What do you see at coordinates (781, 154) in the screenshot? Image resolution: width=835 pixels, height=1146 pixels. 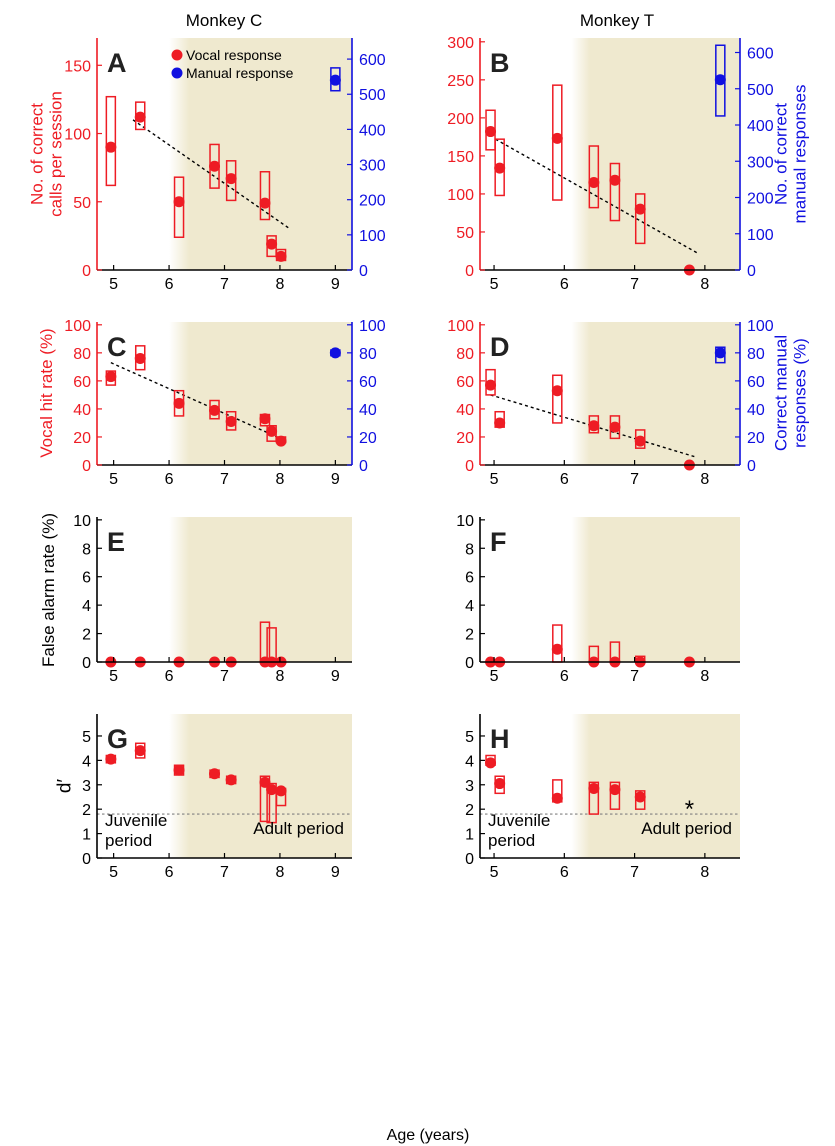 I see `y-axis-label-right-line: No. of correct` at bounding box center [781, 154].